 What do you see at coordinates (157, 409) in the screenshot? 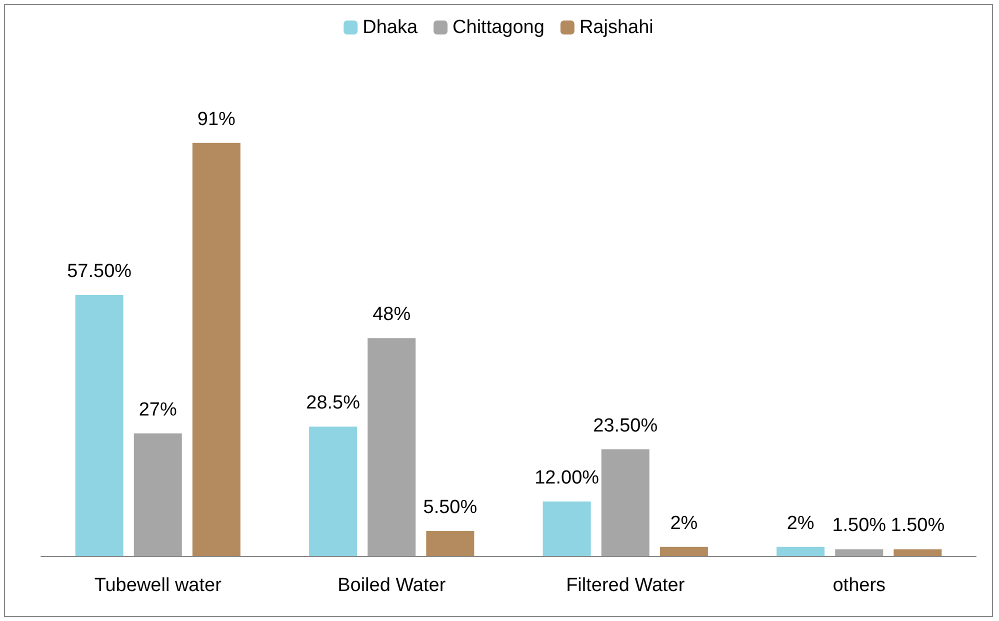
I see `data-label: 27%` at bounding box center [157, 409].